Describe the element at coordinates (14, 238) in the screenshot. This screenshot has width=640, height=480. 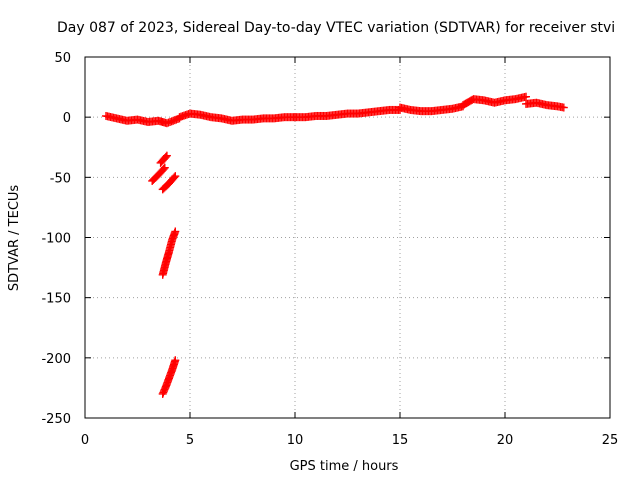
I see `y-axis-label: SDTVAR / TECUs` at that location.